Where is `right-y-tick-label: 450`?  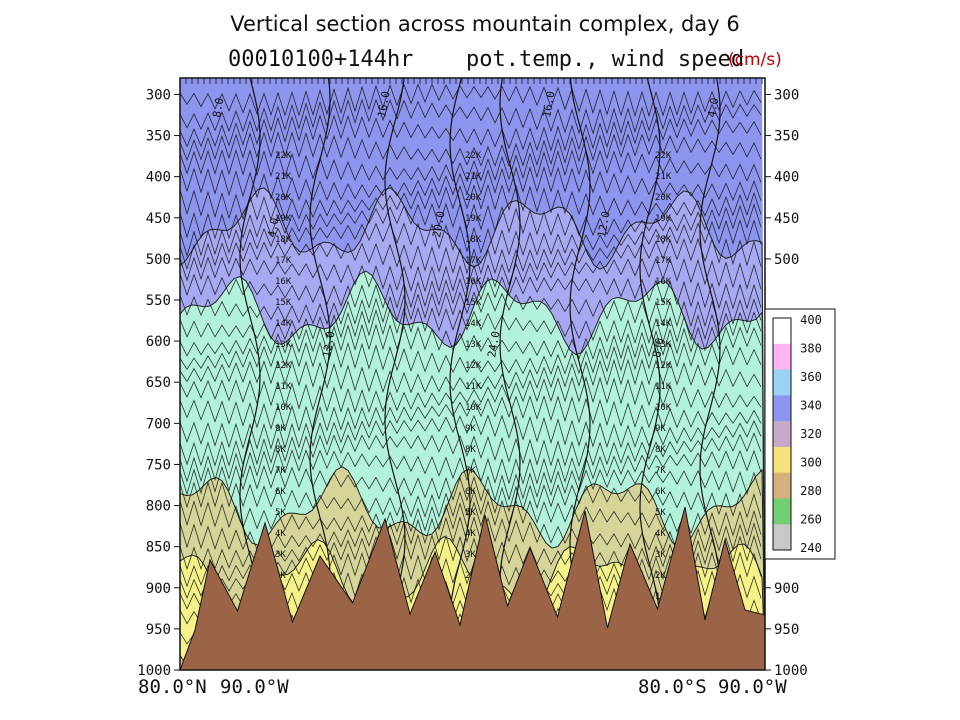 right-y-tick-label: 450 is located at coordinates (786, 219).